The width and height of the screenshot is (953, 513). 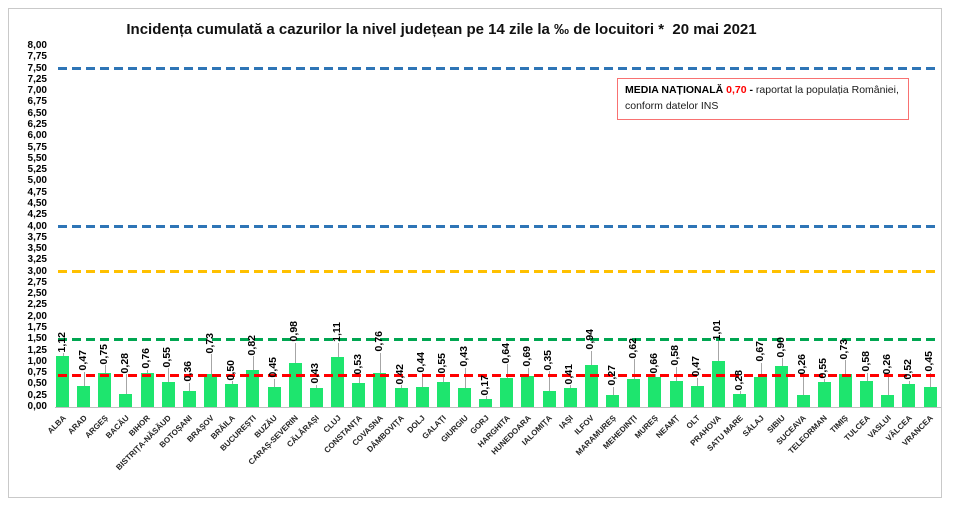 I want to click on value-label: 0,73, so click(x=844, y=349).